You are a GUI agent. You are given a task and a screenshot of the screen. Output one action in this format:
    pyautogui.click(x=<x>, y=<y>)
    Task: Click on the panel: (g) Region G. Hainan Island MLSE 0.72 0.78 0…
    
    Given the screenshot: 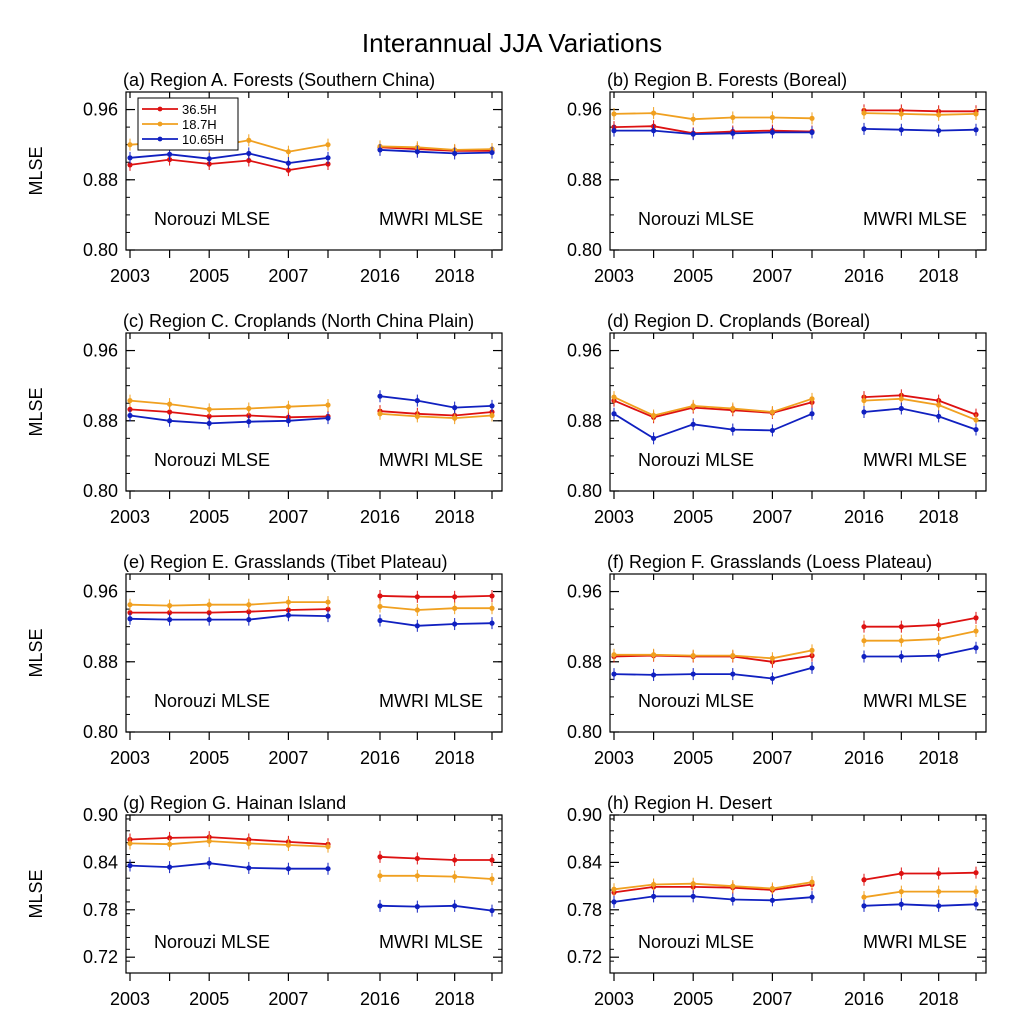 What is the action you would take?
    pyautogui.click(x=264, y=901)
    